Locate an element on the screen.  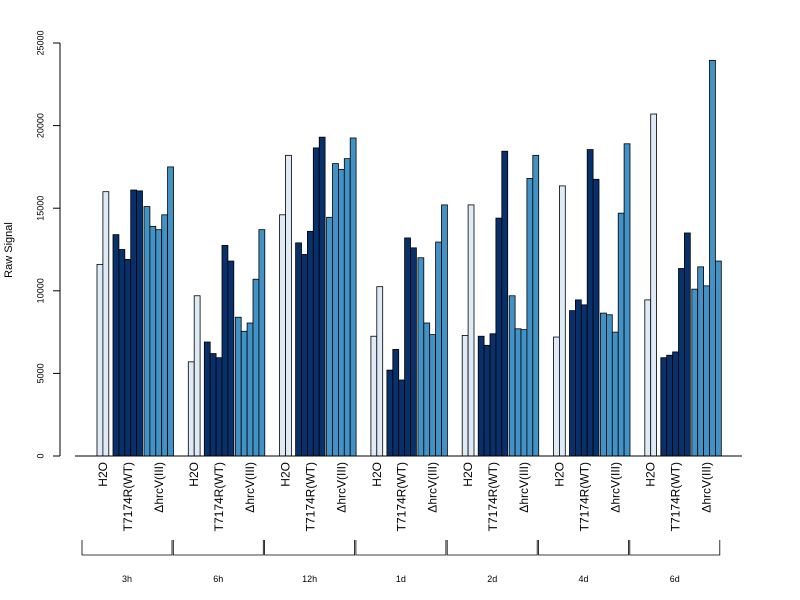
y-axis: 0 5000 10000 15000 20000 25000 is located at coordinates (48, 244).